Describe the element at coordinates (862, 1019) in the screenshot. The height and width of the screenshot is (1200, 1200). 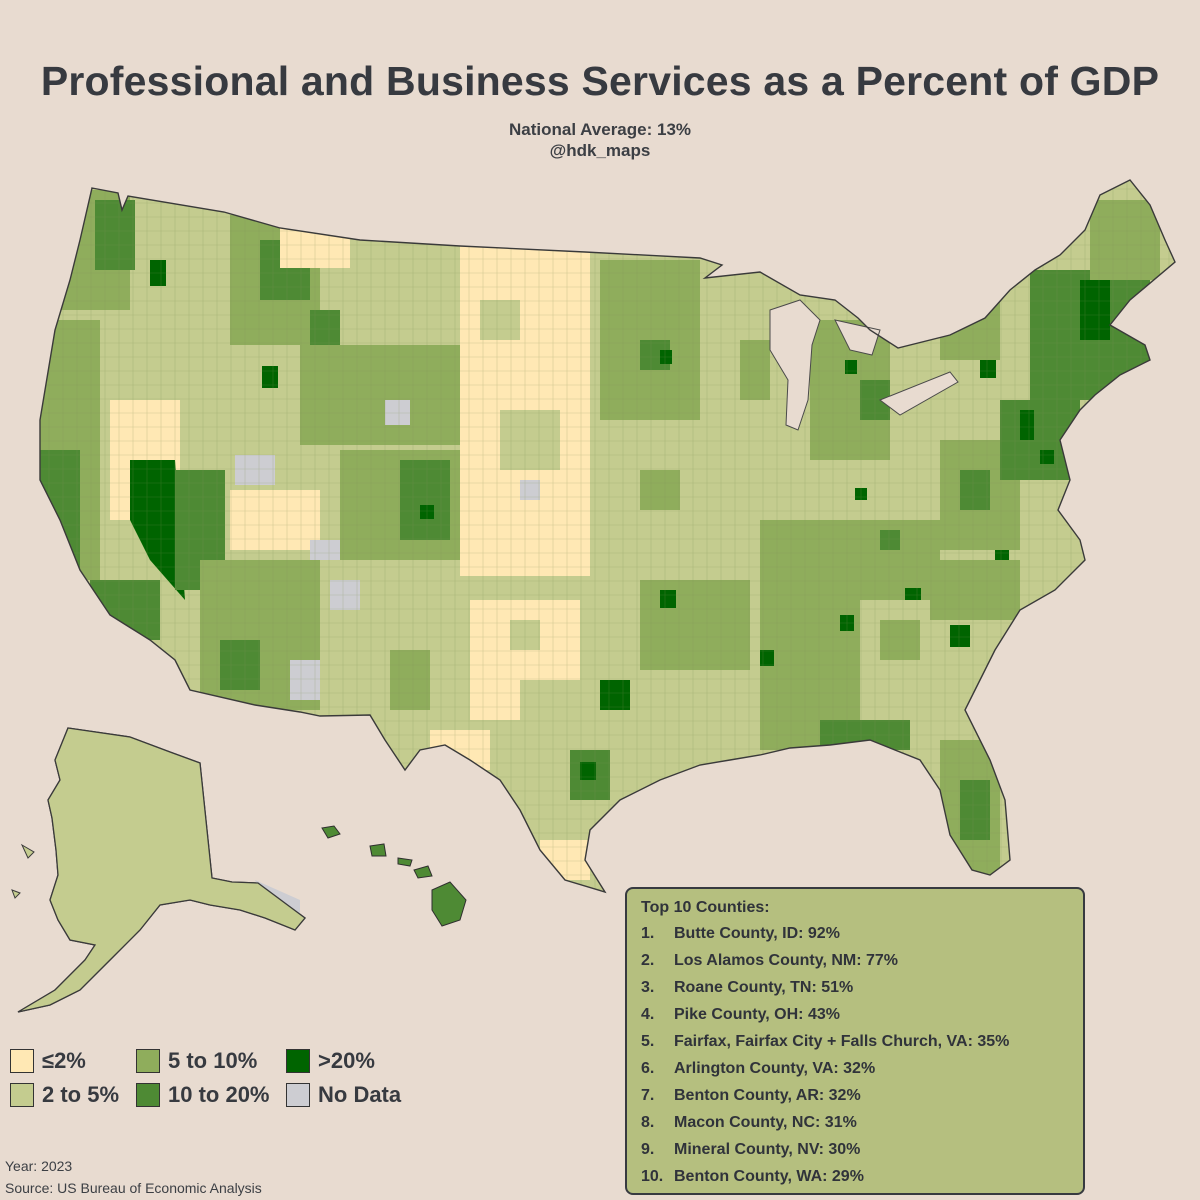
I see `top10-row: 4. Pike County, OH: 43%` at that location.